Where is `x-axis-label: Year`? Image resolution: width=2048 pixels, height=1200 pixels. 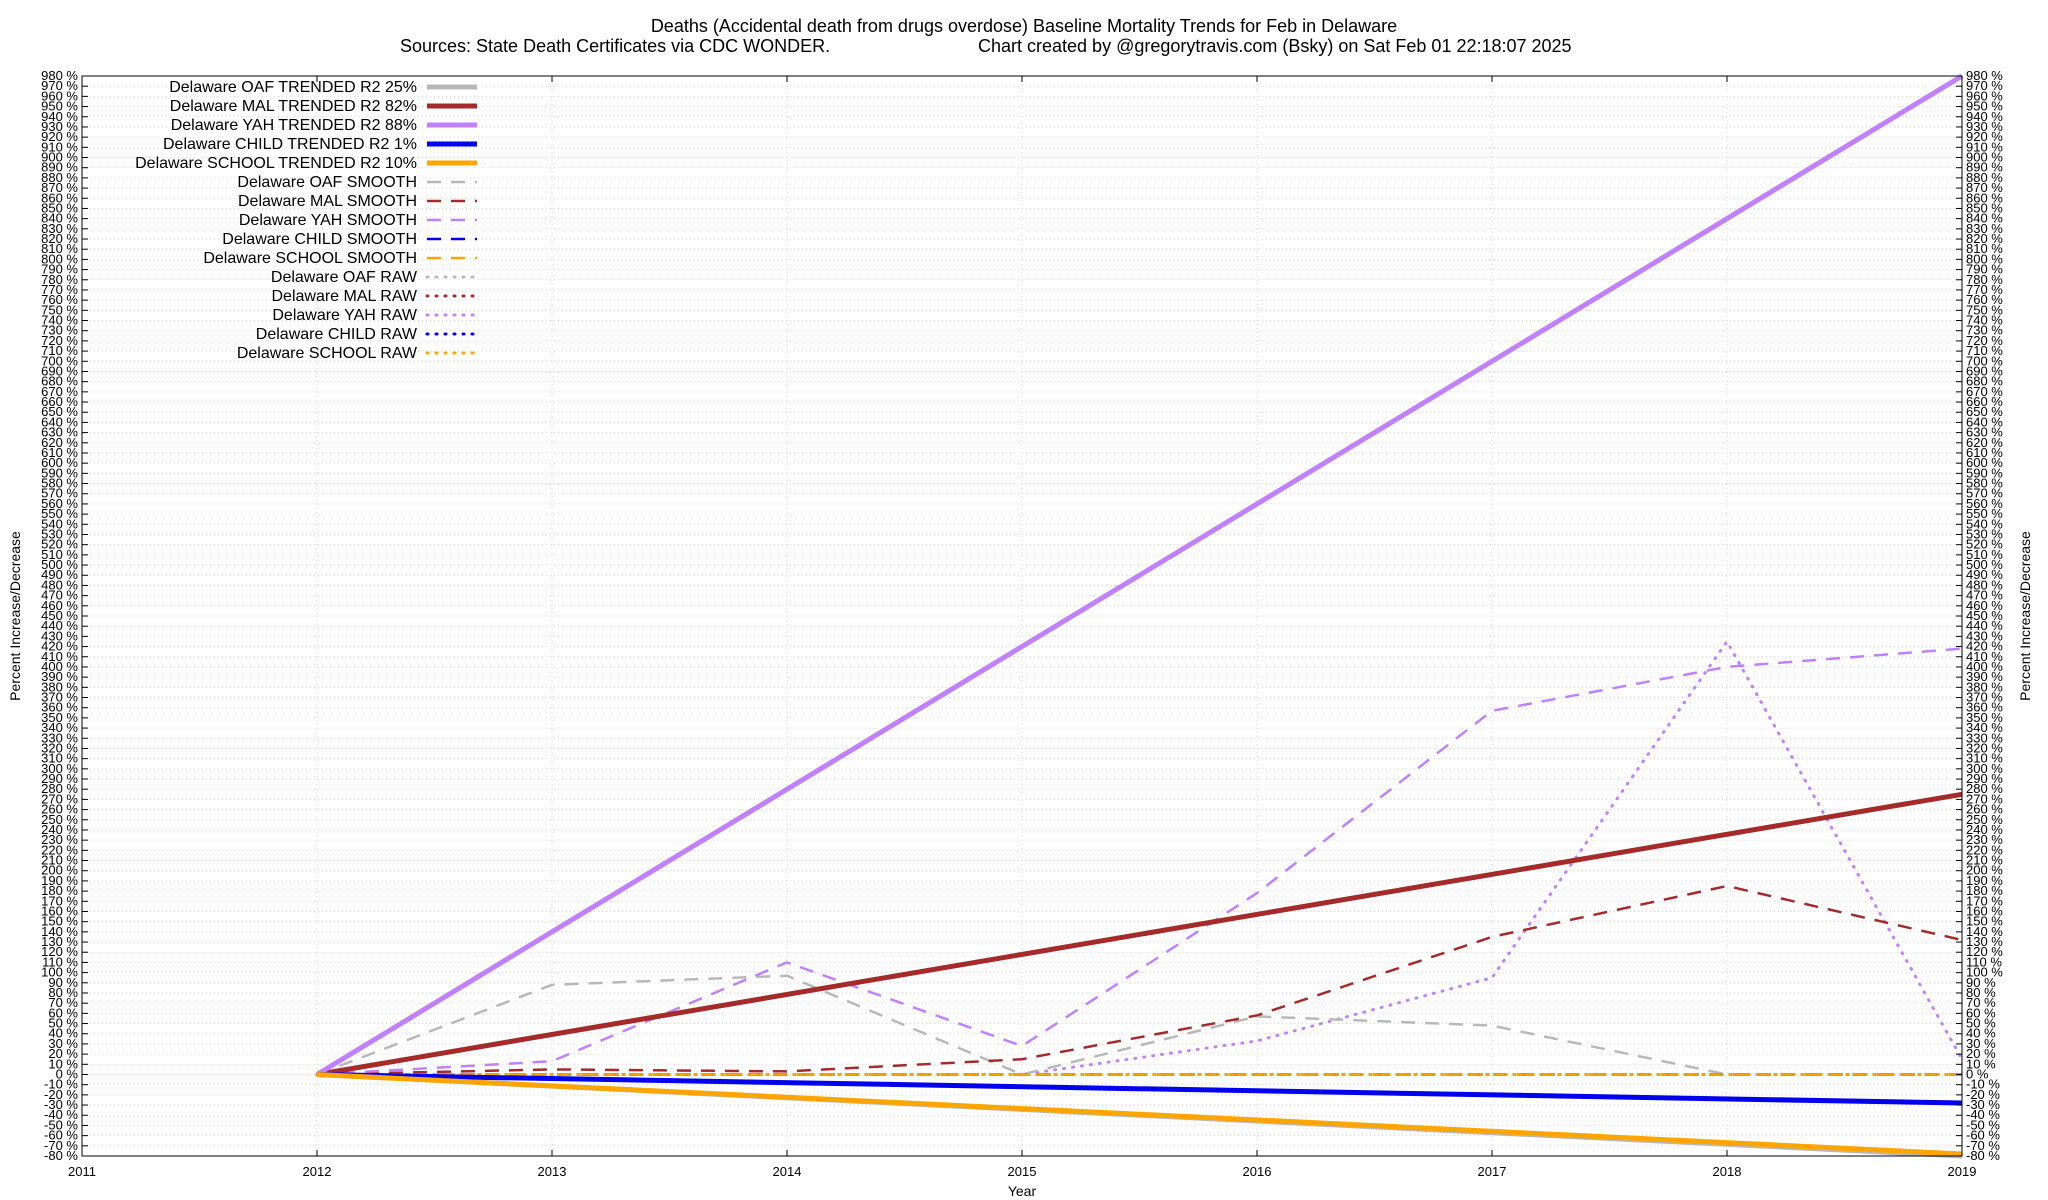
x-axis-label: Year is located at coordinates (1022, 1191).